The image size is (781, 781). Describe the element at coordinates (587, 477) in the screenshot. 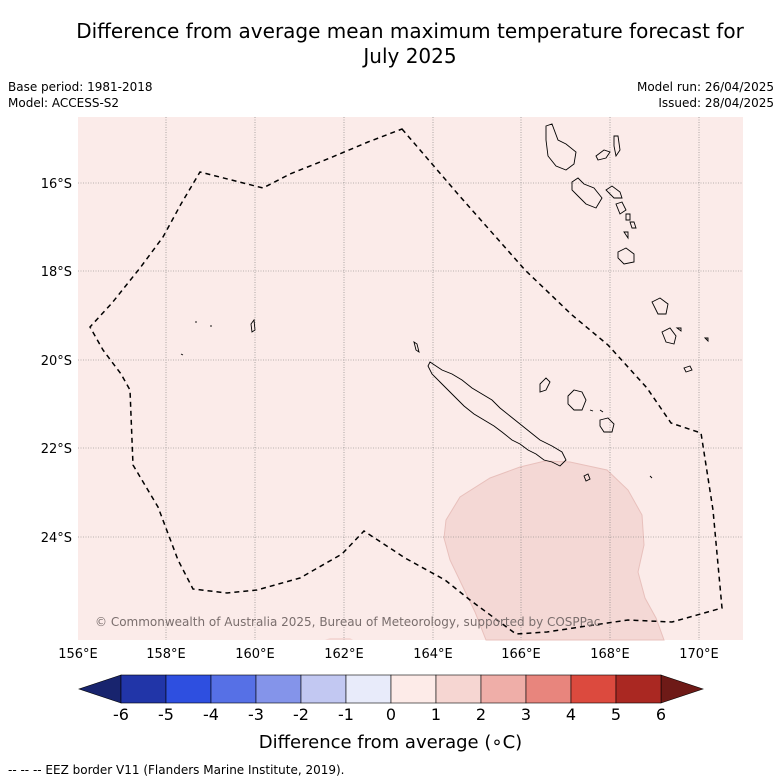

I see `isle-of-pines` at that location.